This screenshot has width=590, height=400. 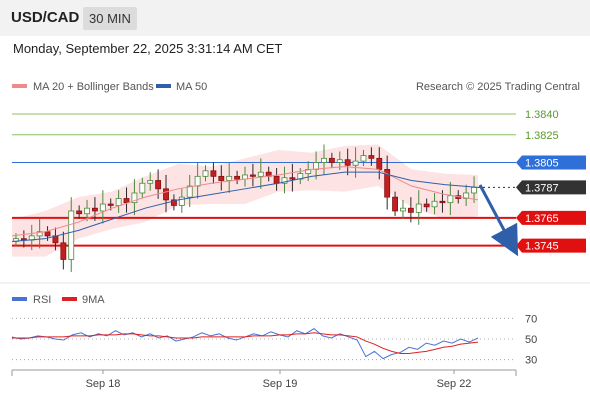 I want to click on rsi-tick-30: 30, so click(x=531, y=361).